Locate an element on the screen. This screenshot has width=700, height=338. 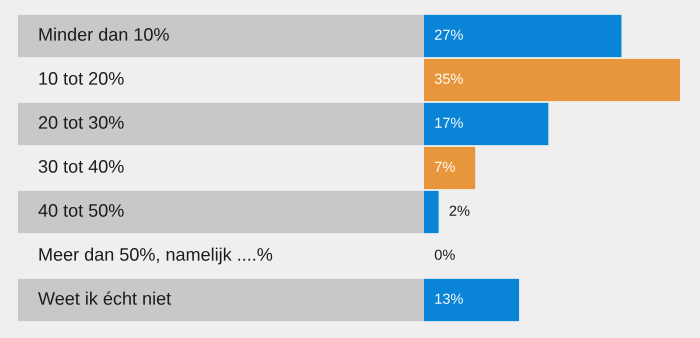
data-label: 7% is located at coordinates (444, 167).